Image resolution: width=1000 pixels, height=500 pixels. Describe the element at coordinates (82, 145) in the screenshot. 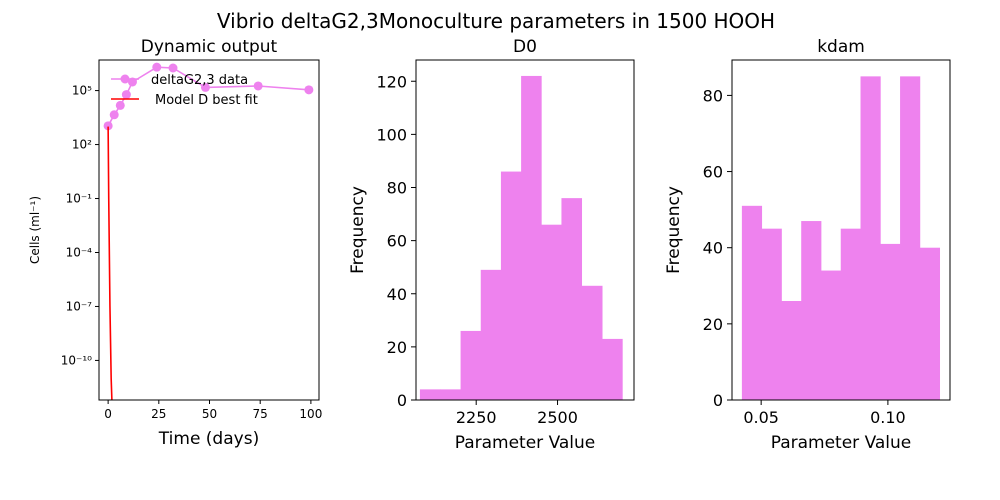

I see `y-tick-label: 10²` at that location.